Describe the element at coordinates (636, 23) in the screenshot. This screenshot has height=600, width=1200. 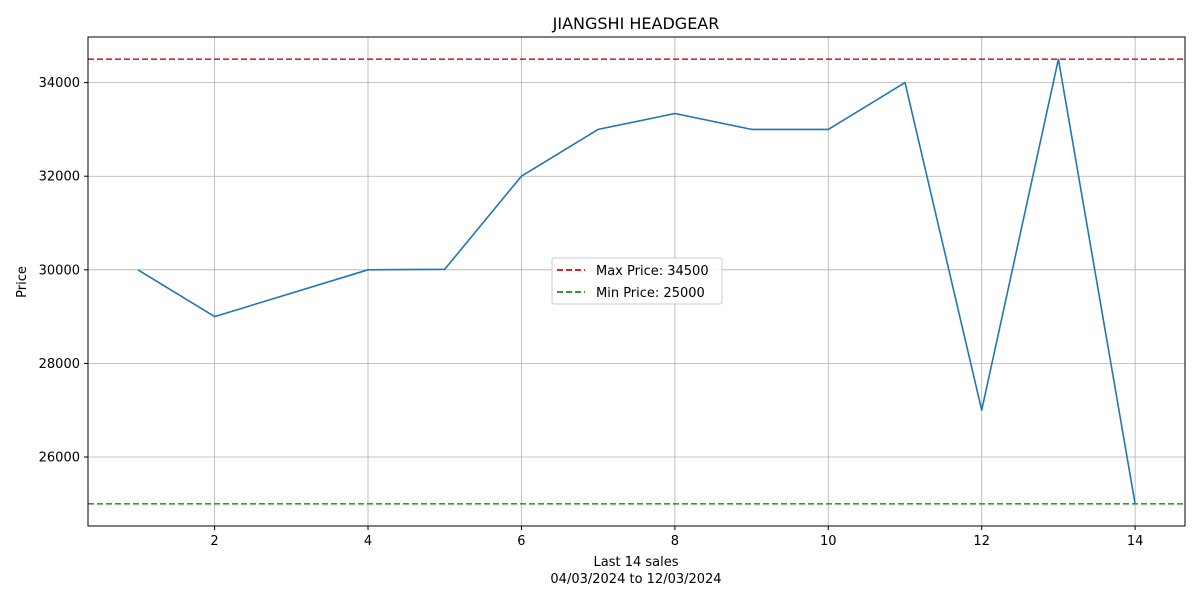
I see `chart-title: JIANGSHI HEADGEAR` at that location.